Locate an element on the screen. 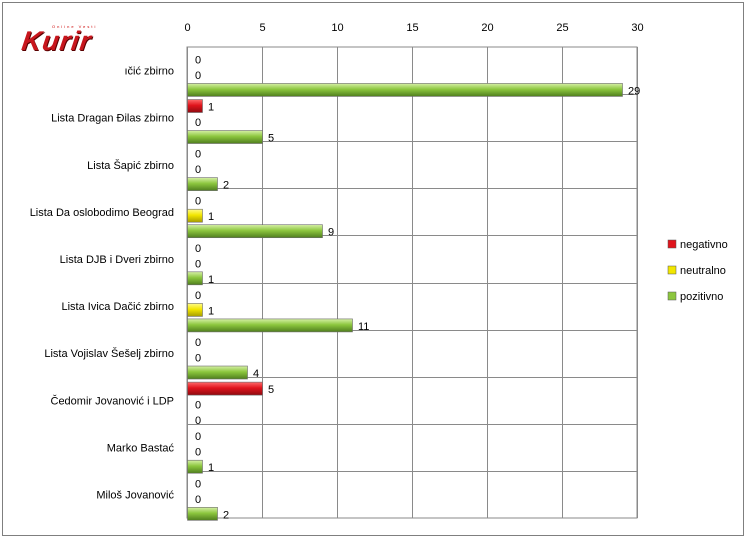  category-label: ıčić zbirno is located at coordinates (149, 72).